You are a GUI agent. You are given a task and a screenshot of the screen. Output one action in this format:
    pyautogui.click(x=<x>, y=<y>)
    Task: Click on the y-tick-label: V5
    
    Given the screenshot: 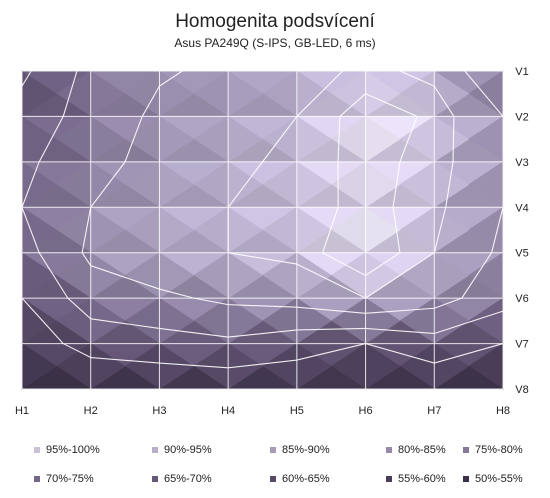 What is the action you would take?
    pyautogui.click(x=521, y=254)
    